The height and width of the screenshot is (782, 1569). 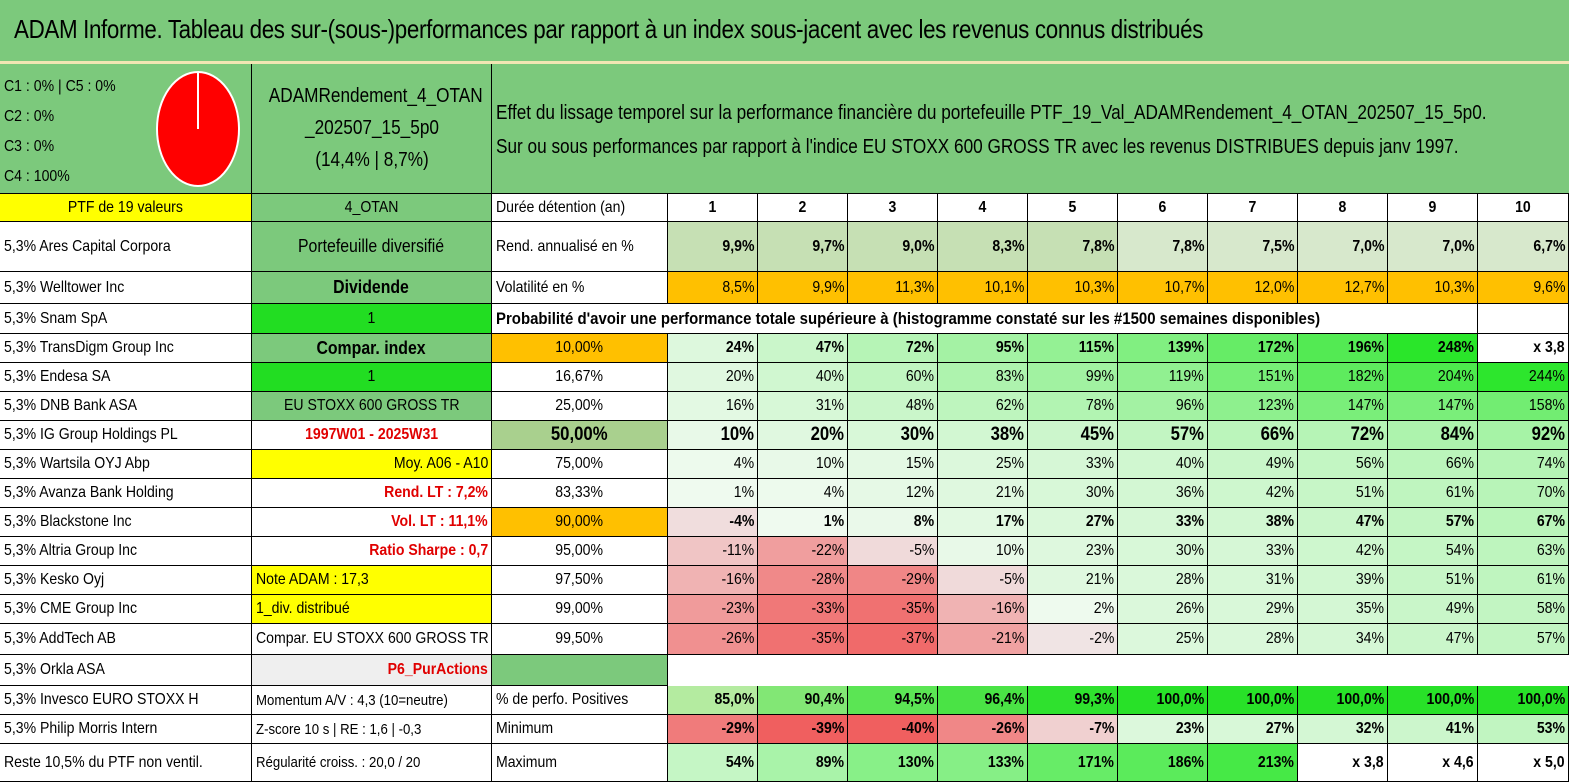 What do you see at coordinates (893, 288) in the screenshot?
I see `volatility-value: 11,3%` at bounding box center [893, 288].